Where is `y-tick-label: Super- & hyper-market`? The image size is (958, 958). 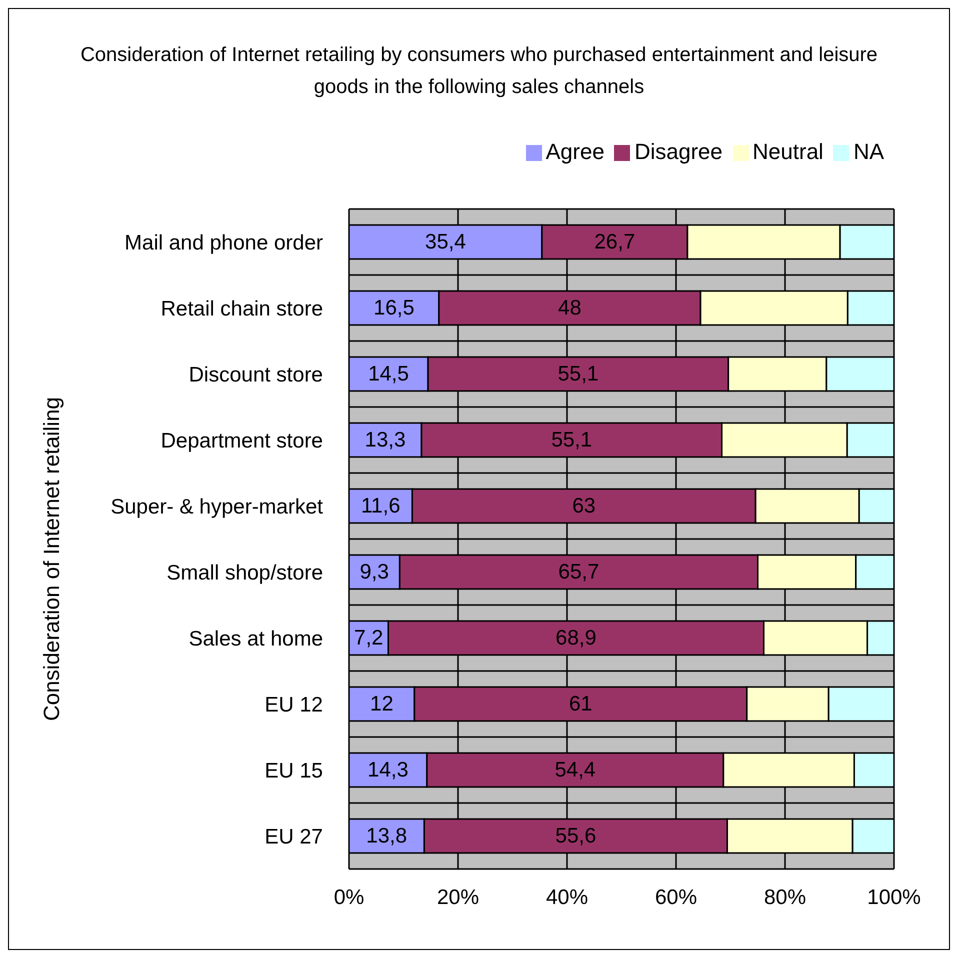 y-tick-label: Super- & hyper-market is located at coordinates (217, 506).